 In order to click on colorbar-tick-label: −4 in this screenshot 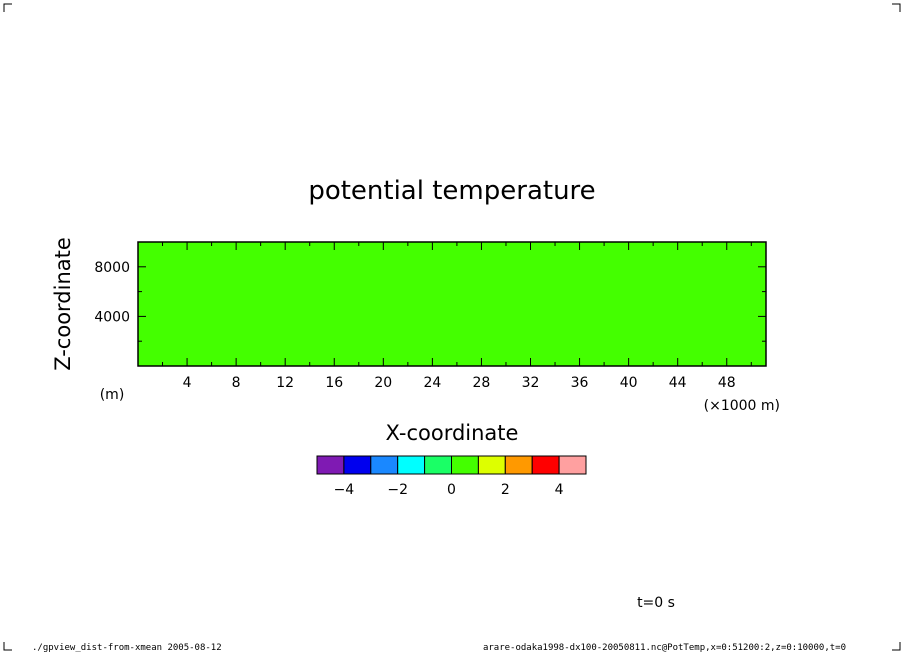, I will do `click(344, 490)`.